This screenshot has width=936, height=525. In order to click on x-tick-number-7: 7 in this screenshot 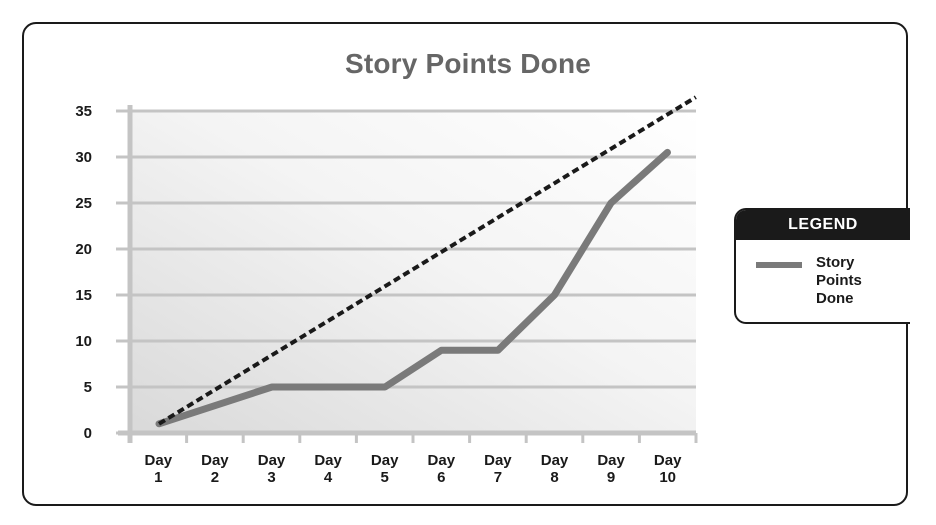, I will do `click(498, 477)`.